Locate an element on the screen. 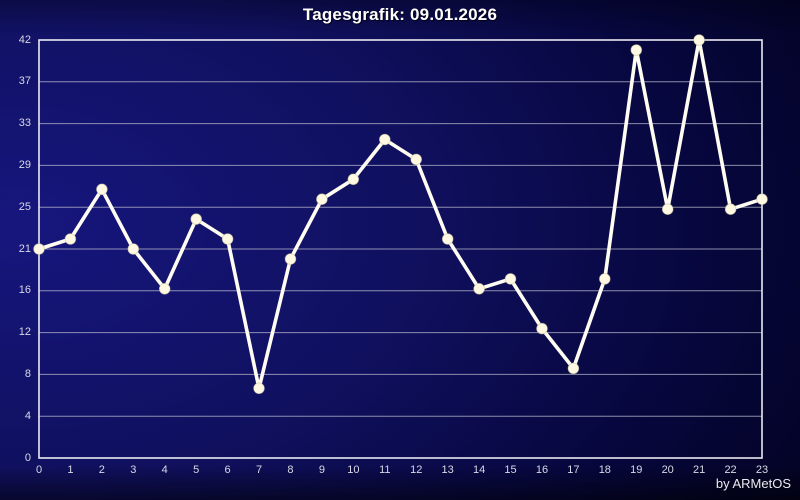 The height and width of the screenshot is (500, 800). x-axis-tick-label: 17 is located at coordinates (573, 470).